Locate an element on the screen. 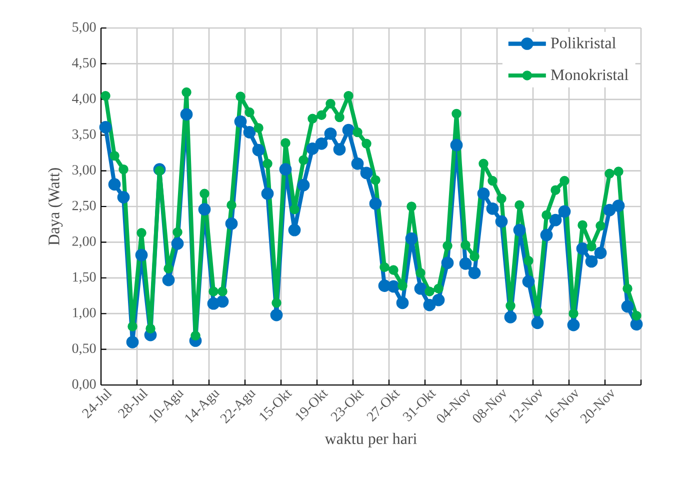 The height and width of the screenshot is (486, 673). y-tick-label: 1,50 is located at coordinates (84, 278).